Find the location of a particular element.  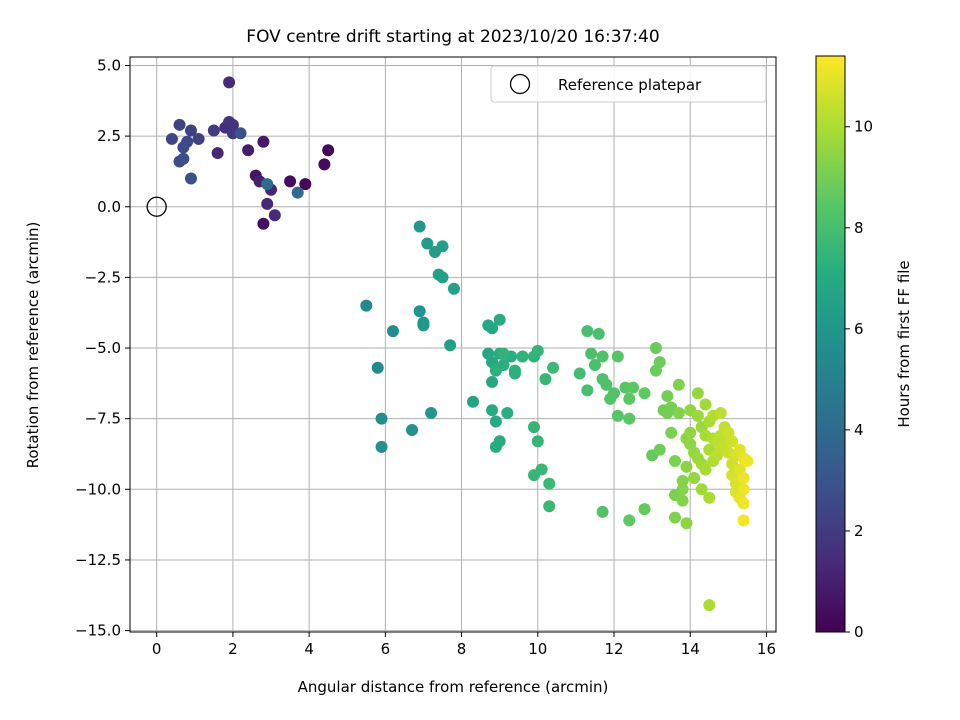

legend: Reference platepar is located at coordinates (628, 84).